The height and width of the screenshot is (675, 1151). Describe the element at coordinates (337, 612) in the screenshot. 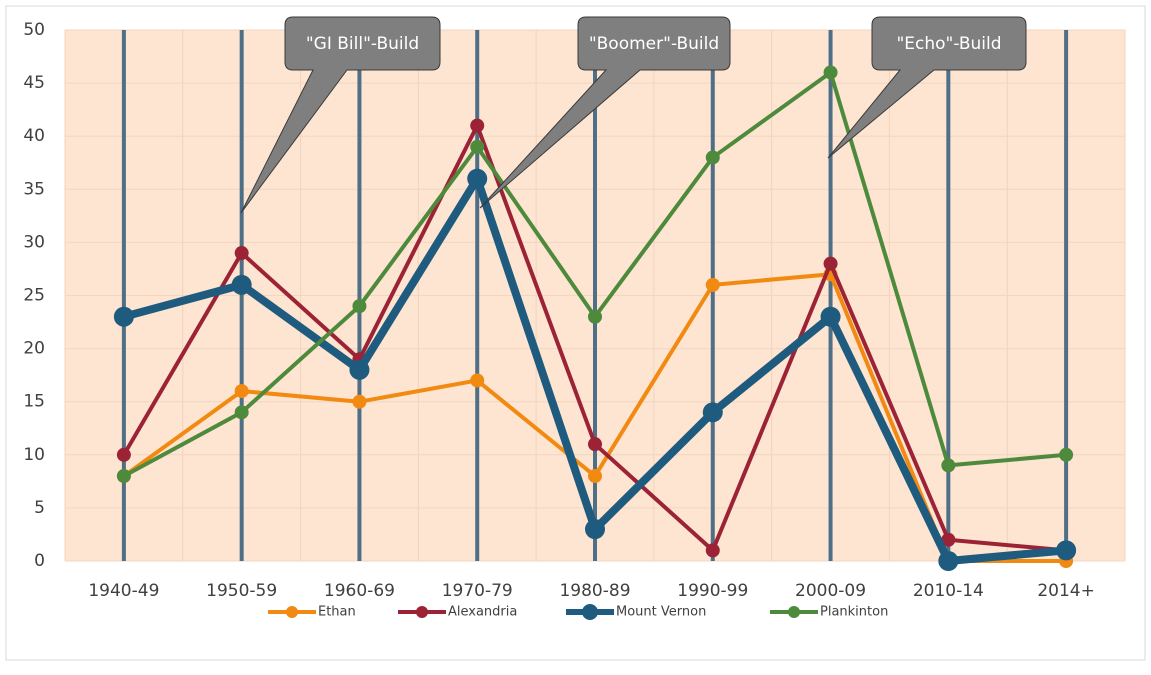

I see `legend-label: Ethan` at that location.